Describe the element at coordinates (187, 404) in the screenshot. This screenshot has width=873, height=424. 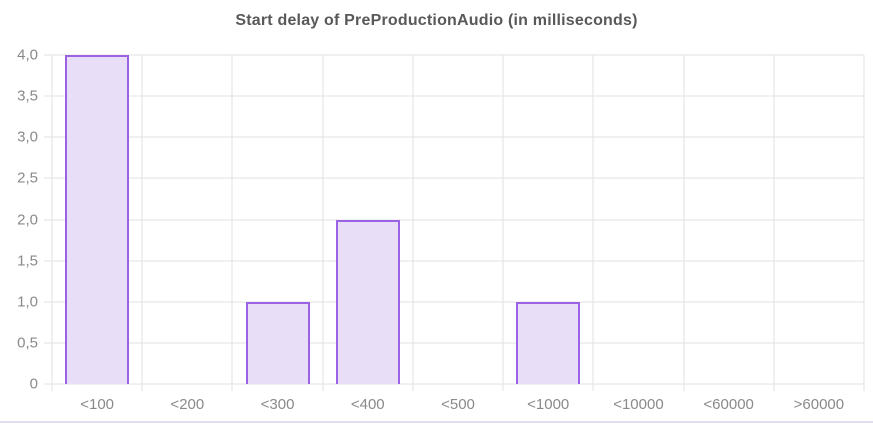
I see `x-tick-label: <200` at that location.